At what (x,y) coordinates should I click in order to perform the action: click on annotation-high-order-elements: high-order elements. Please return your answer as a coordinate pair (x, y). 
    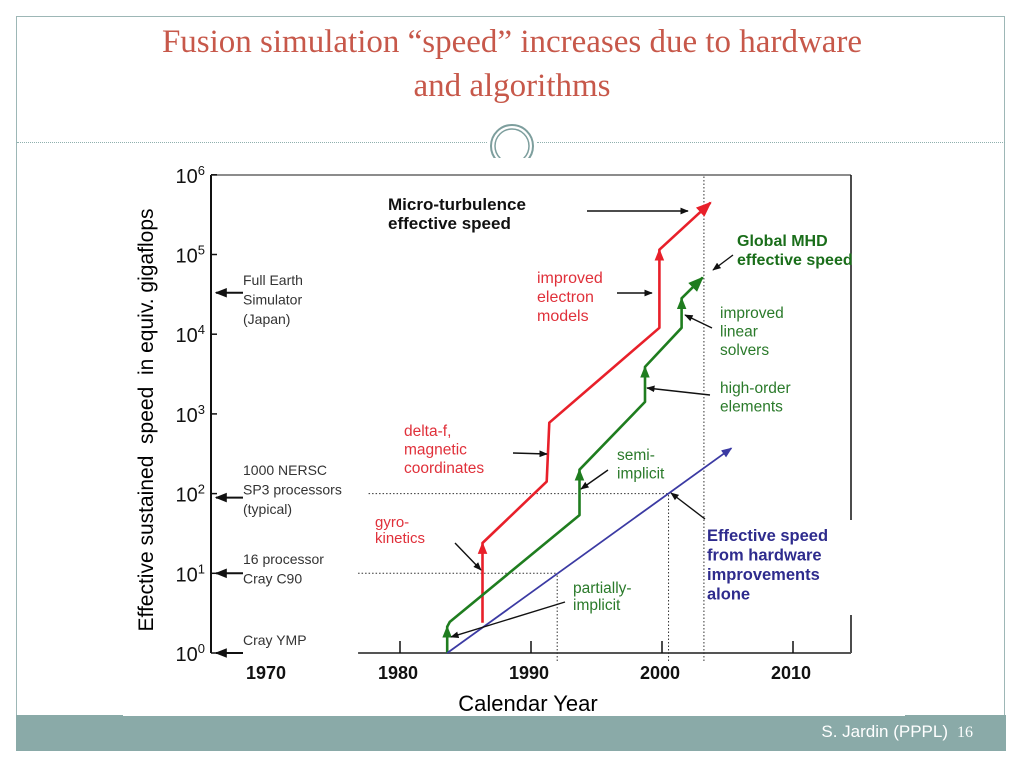
    Looking at the image, I should click on (718, 398).